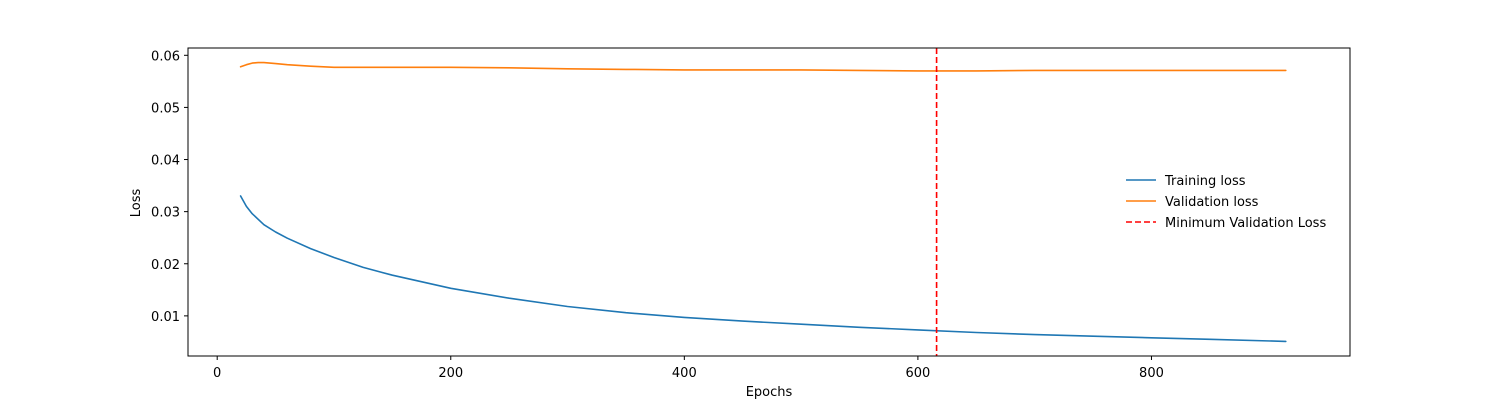  What do you see at coordinates (165, 265) in the screenshot?
I see `y-tick-label: 0.02` at bounding box center [165, 265].